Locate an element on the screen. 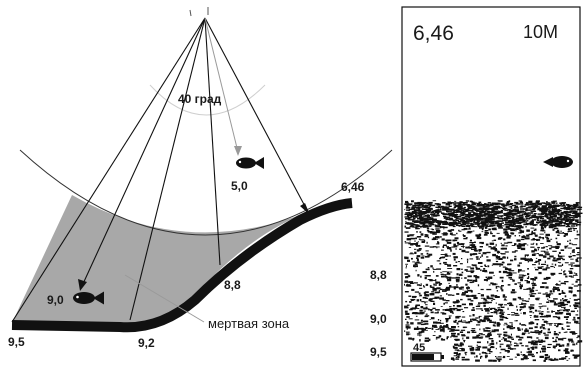 This screenshot has height=371, width=585. bottom-echo is located at coordinates (493, 281).